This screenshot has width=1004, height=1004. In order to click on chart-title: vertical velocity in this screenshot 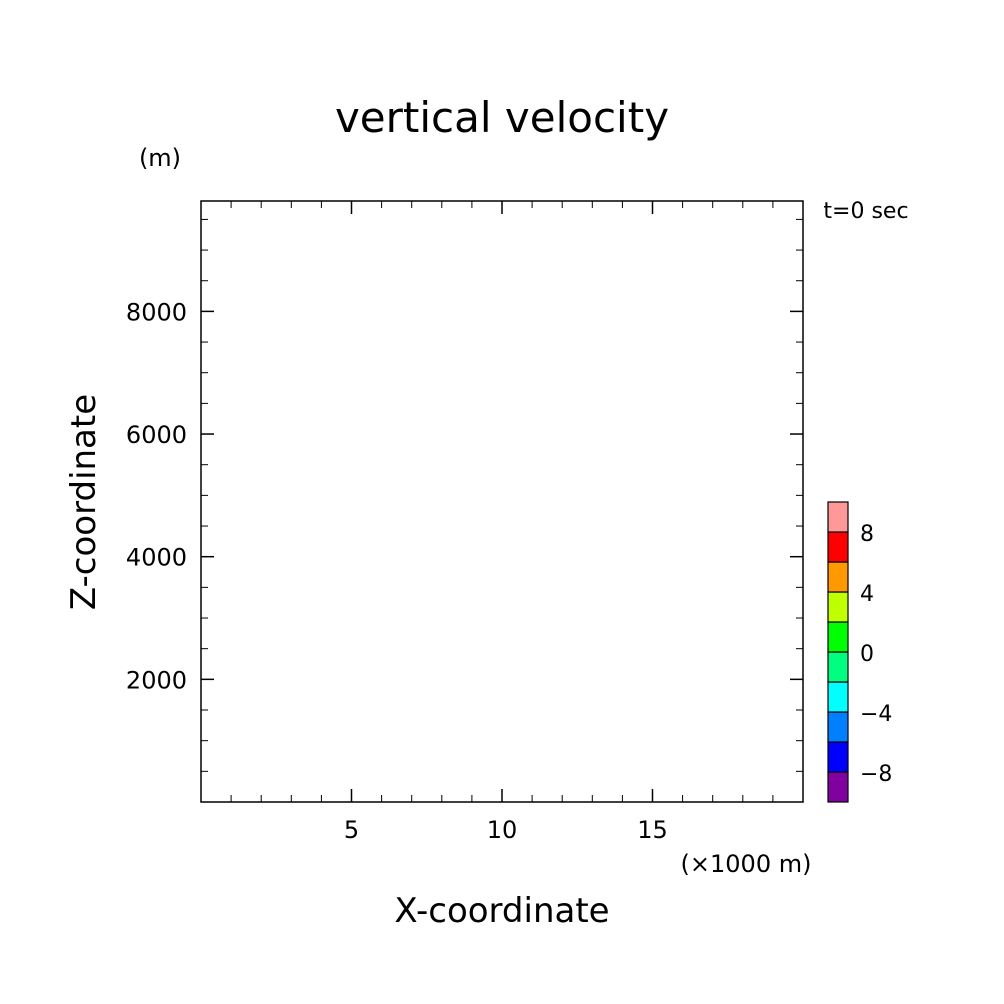, I will do `click(502, 117)`.